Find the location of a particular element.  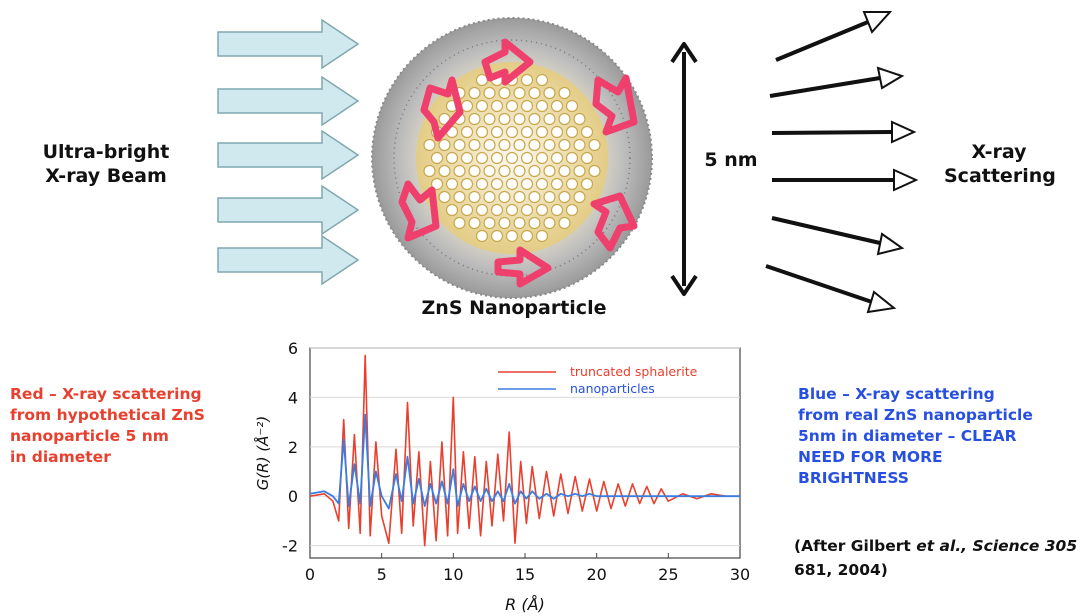

scattered-arrows is located at coordinates (842, 162).